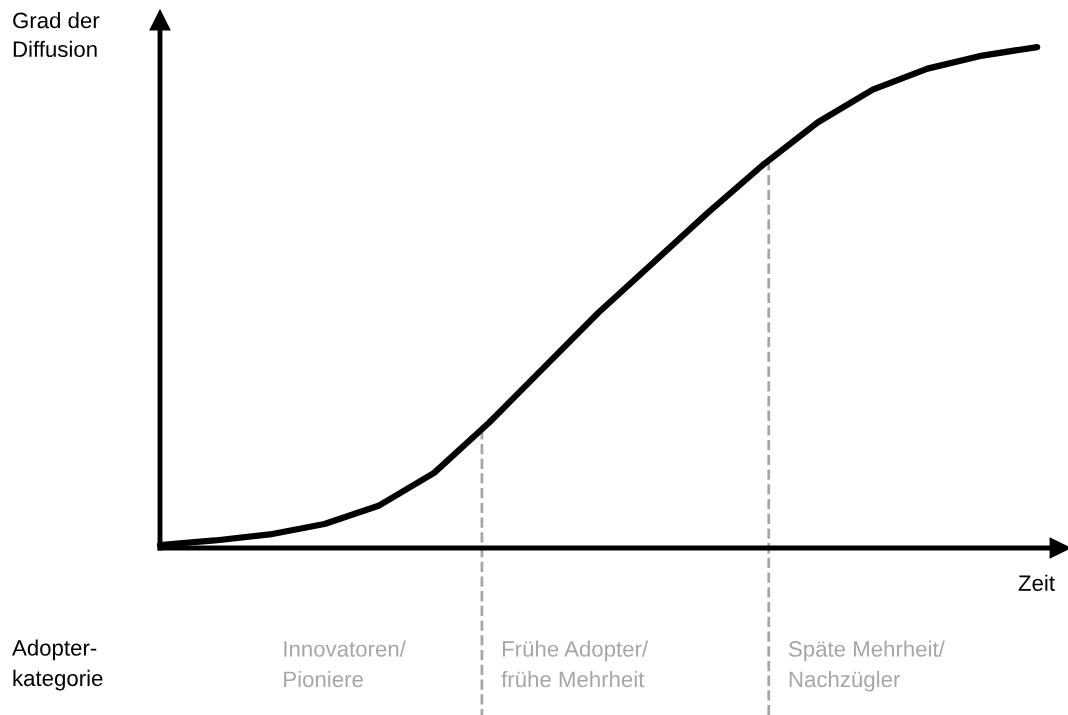  What do you see at coordinates (56, 35) in the screenshot?
I see `y-axis-title: Grad der Diffusion` at bounding box center [56, 35].